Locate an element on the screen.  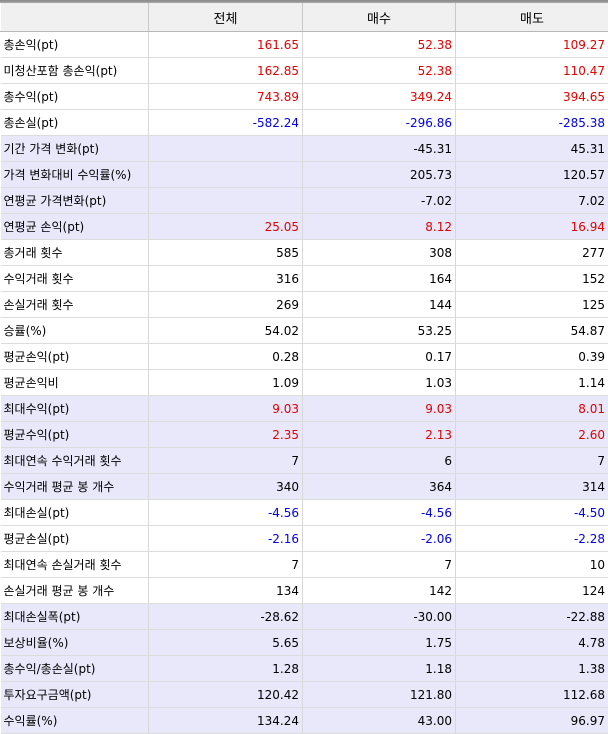
cell-sell: 0.39 is located at coordinates (532, 357).